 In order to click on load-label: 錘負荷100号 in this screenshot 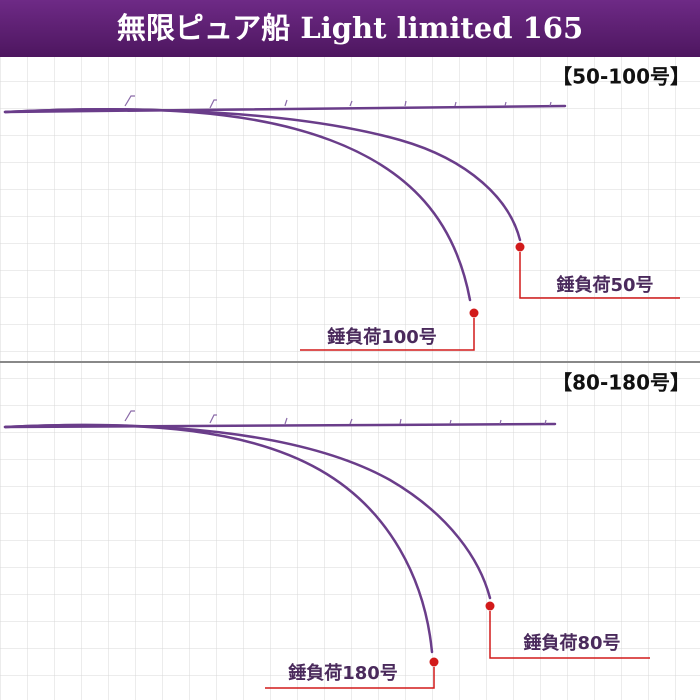, I will do `click(382, 337)`.